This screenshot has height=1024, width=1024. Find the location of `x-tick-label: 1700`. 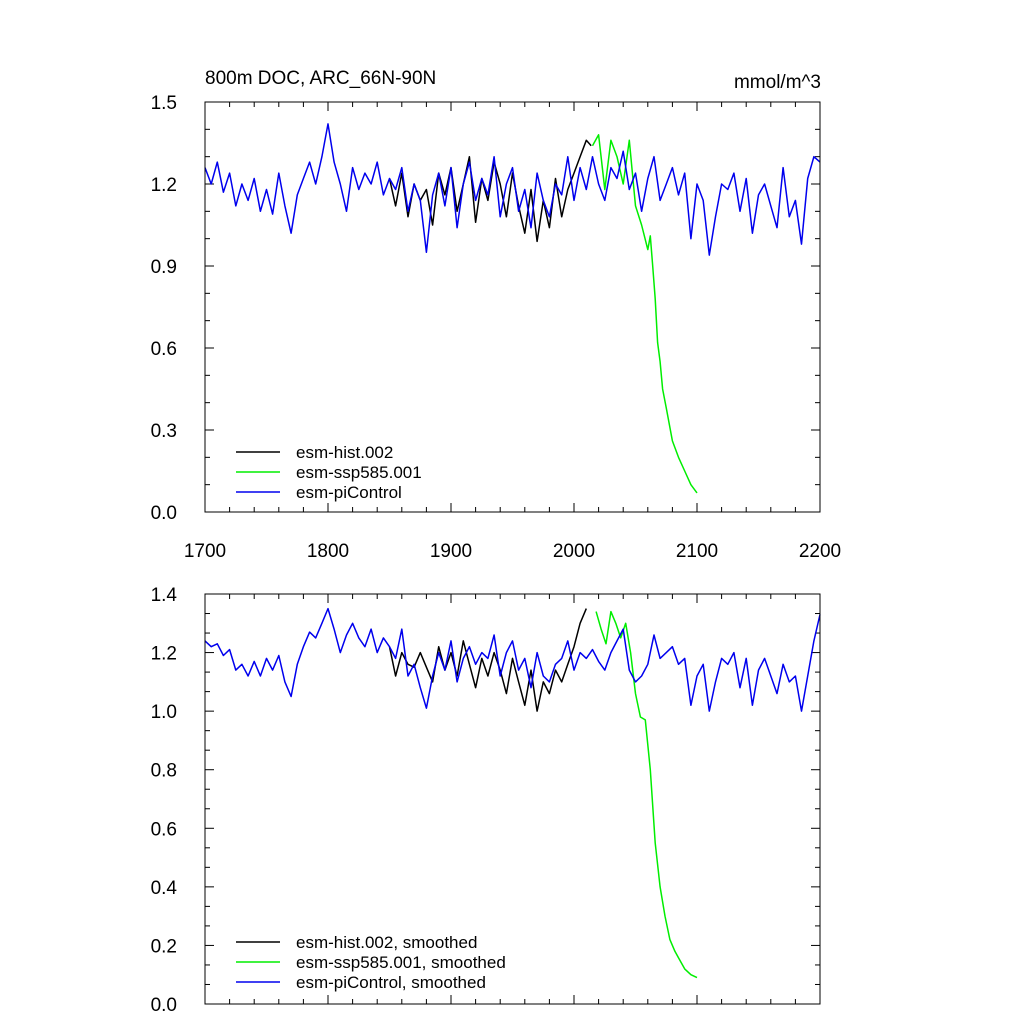

x-tick-label: 1700 is located at coordinates (205, 551).